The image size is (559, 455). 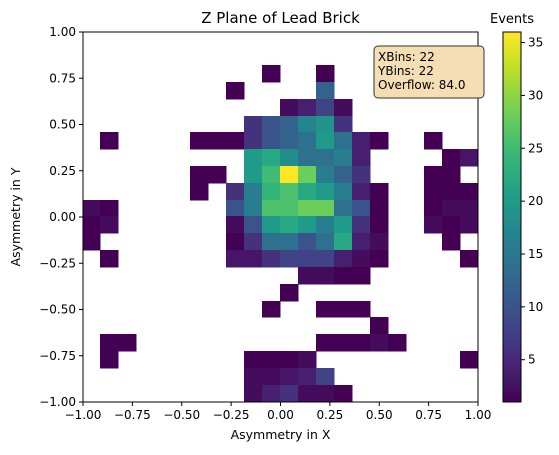 What do you see at coordinates (512, 19) in the screenshot?
I see `colorbar-label: Events` at bounding box center [512, 19].